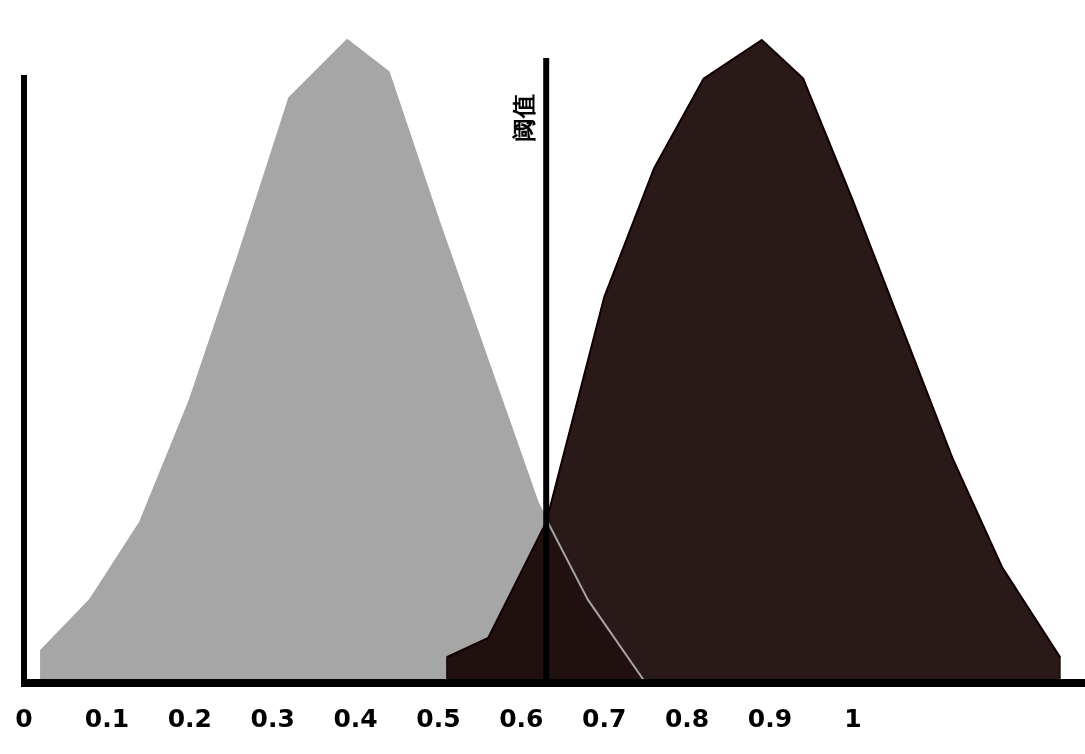  What do you see at coordinates (770, 718) in the screenshot?
I see `x-tick-label: 0.9` at bounding box center [770, 718].